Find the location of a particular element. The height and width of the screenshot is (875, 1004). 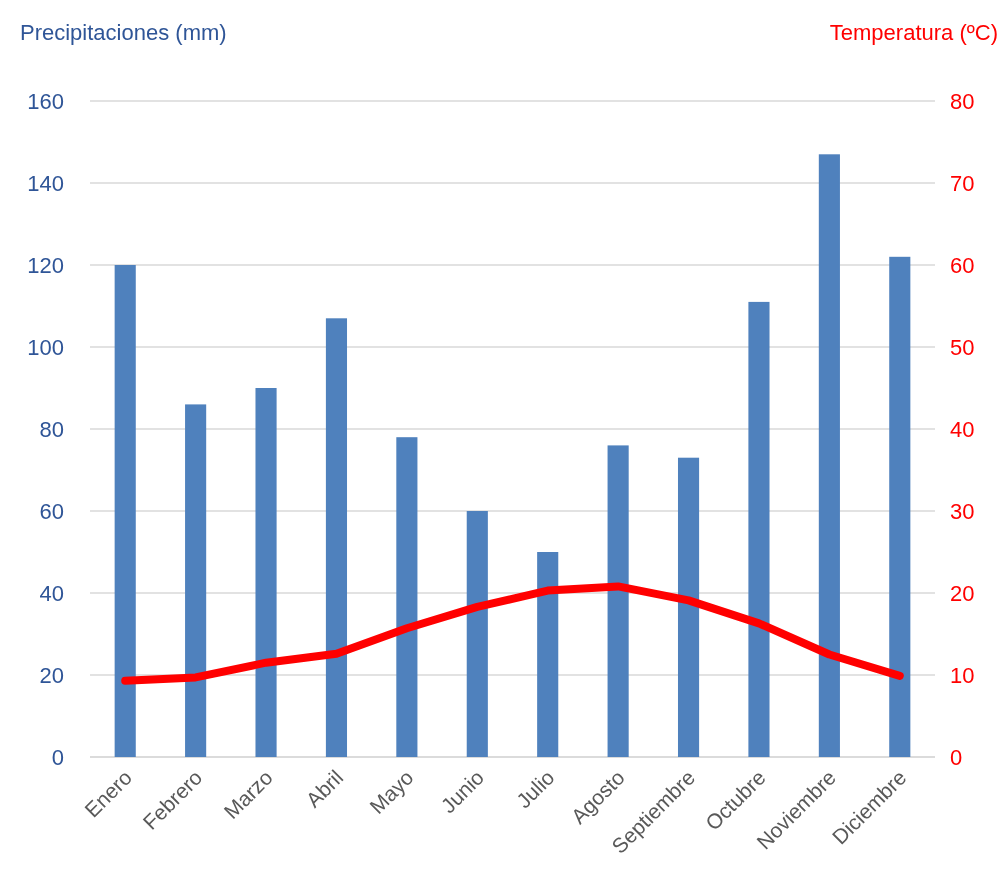

y-tick-label: 60 is located at coordinates (51, 511).